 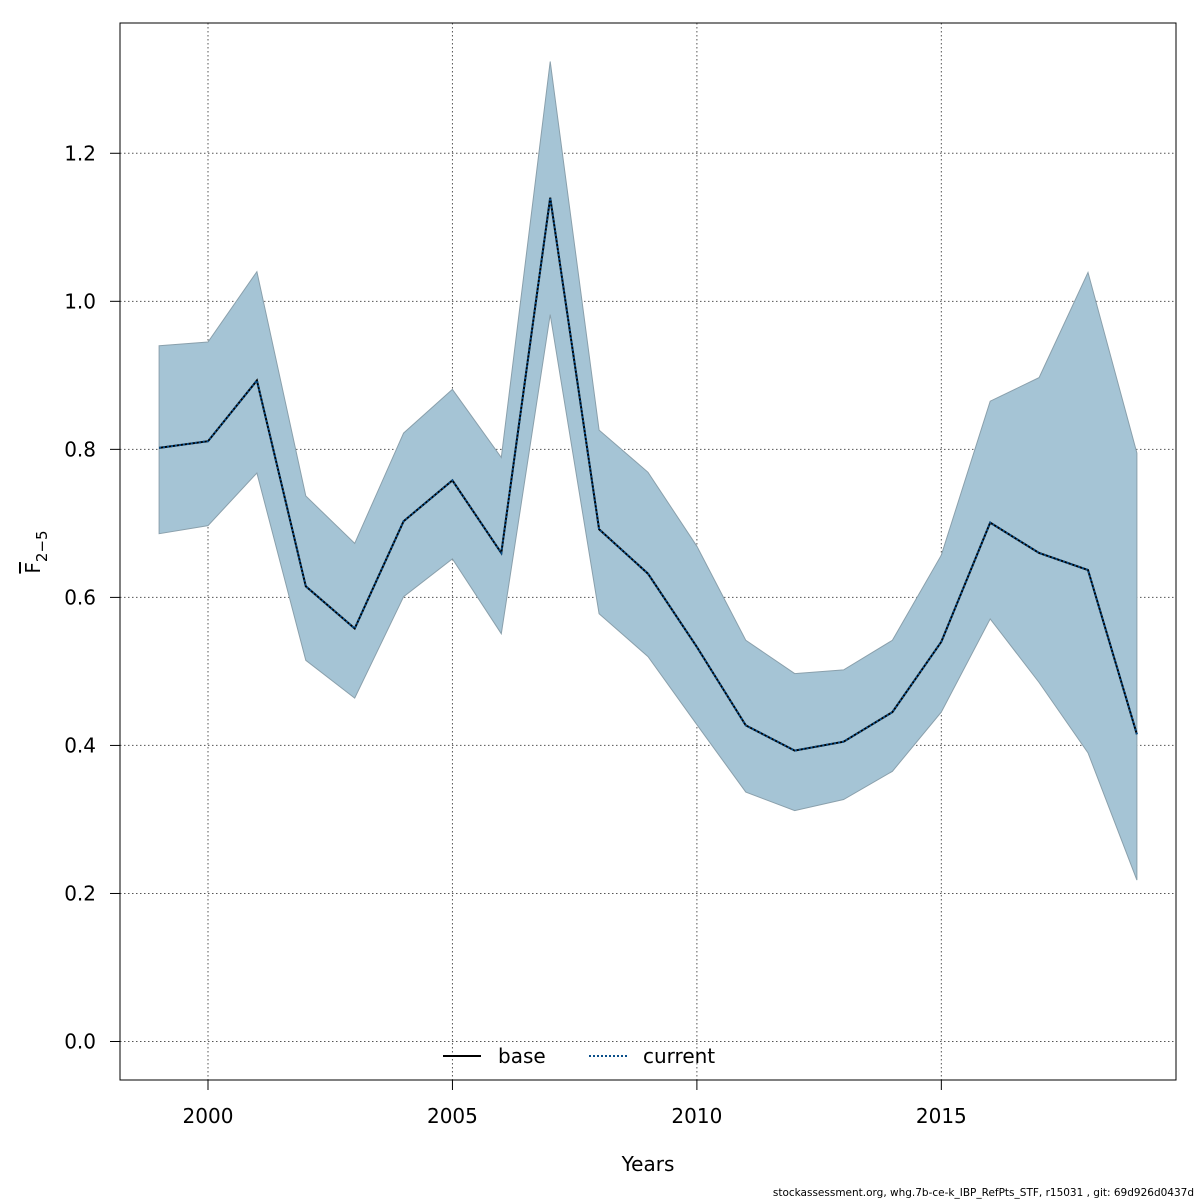 I want to click on y-axis-title: F2−5, so click(x=36, y=551).